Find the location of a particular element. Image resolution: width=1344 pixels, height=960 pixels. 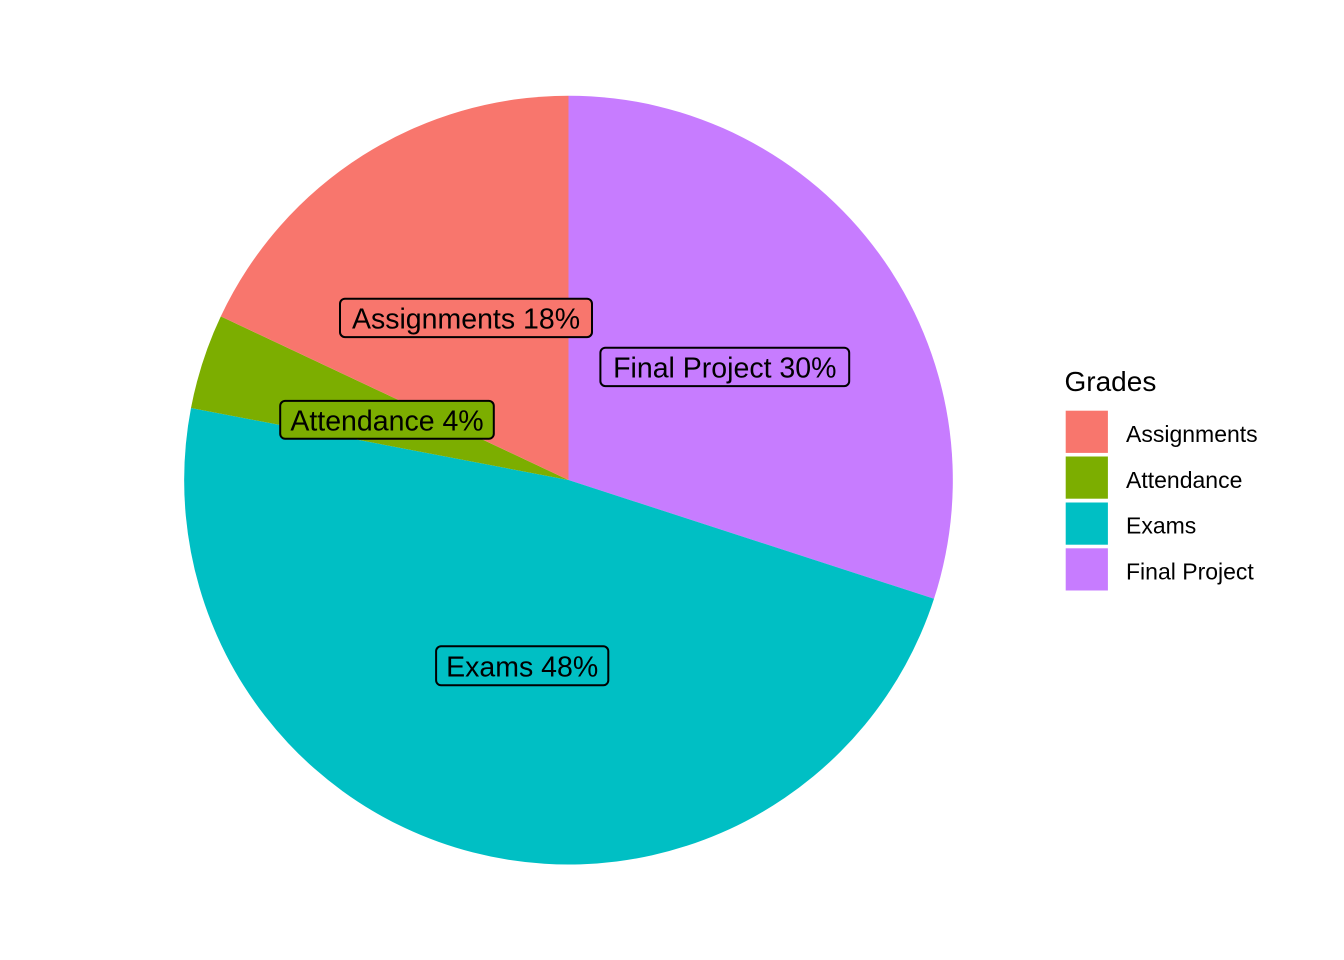

svg-text: Assignments 18% is located at coordinates (466, 319).